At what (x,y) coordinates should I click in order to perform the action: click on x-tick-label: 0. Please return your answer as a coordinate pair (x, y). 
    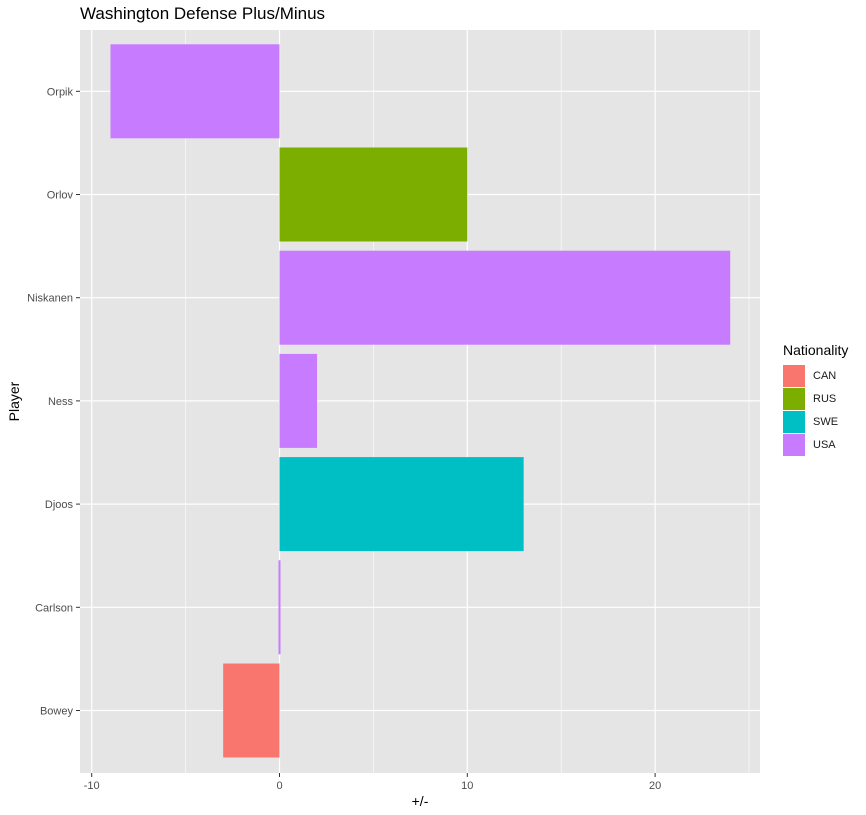
    Looking at the image, I should click on (279, 786).